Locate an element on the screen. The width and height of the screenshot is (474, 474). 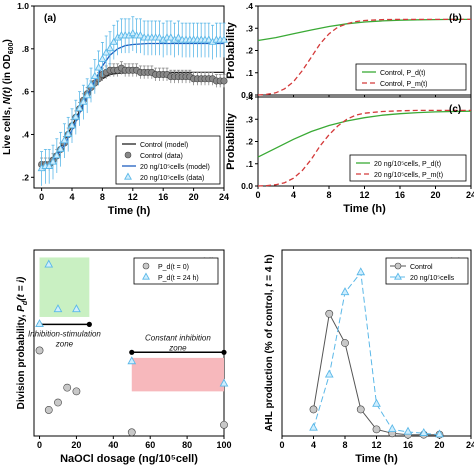
y-tick-label: .1 is located at coordinates (249, 164).